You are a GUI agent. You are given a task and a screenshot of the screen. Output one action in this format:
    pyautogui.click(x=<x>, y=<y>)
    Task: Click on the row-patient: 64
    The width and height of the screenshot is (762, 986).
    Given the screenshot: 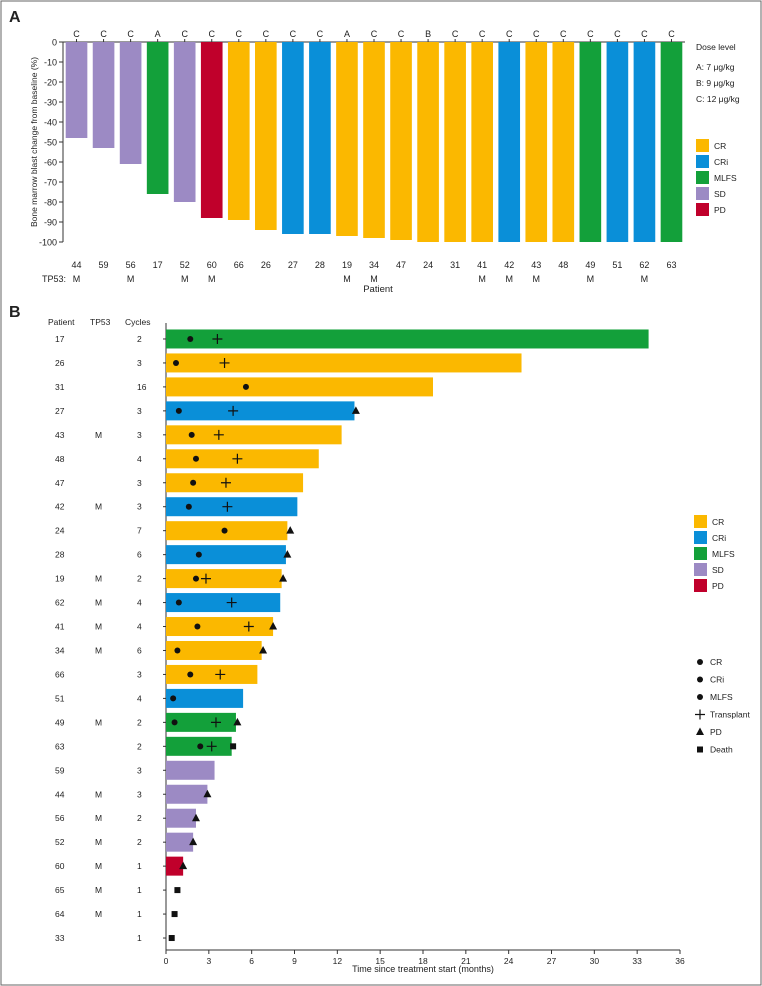 What is the action you would take?
    pyautogui.click(x=60, y=914)
    